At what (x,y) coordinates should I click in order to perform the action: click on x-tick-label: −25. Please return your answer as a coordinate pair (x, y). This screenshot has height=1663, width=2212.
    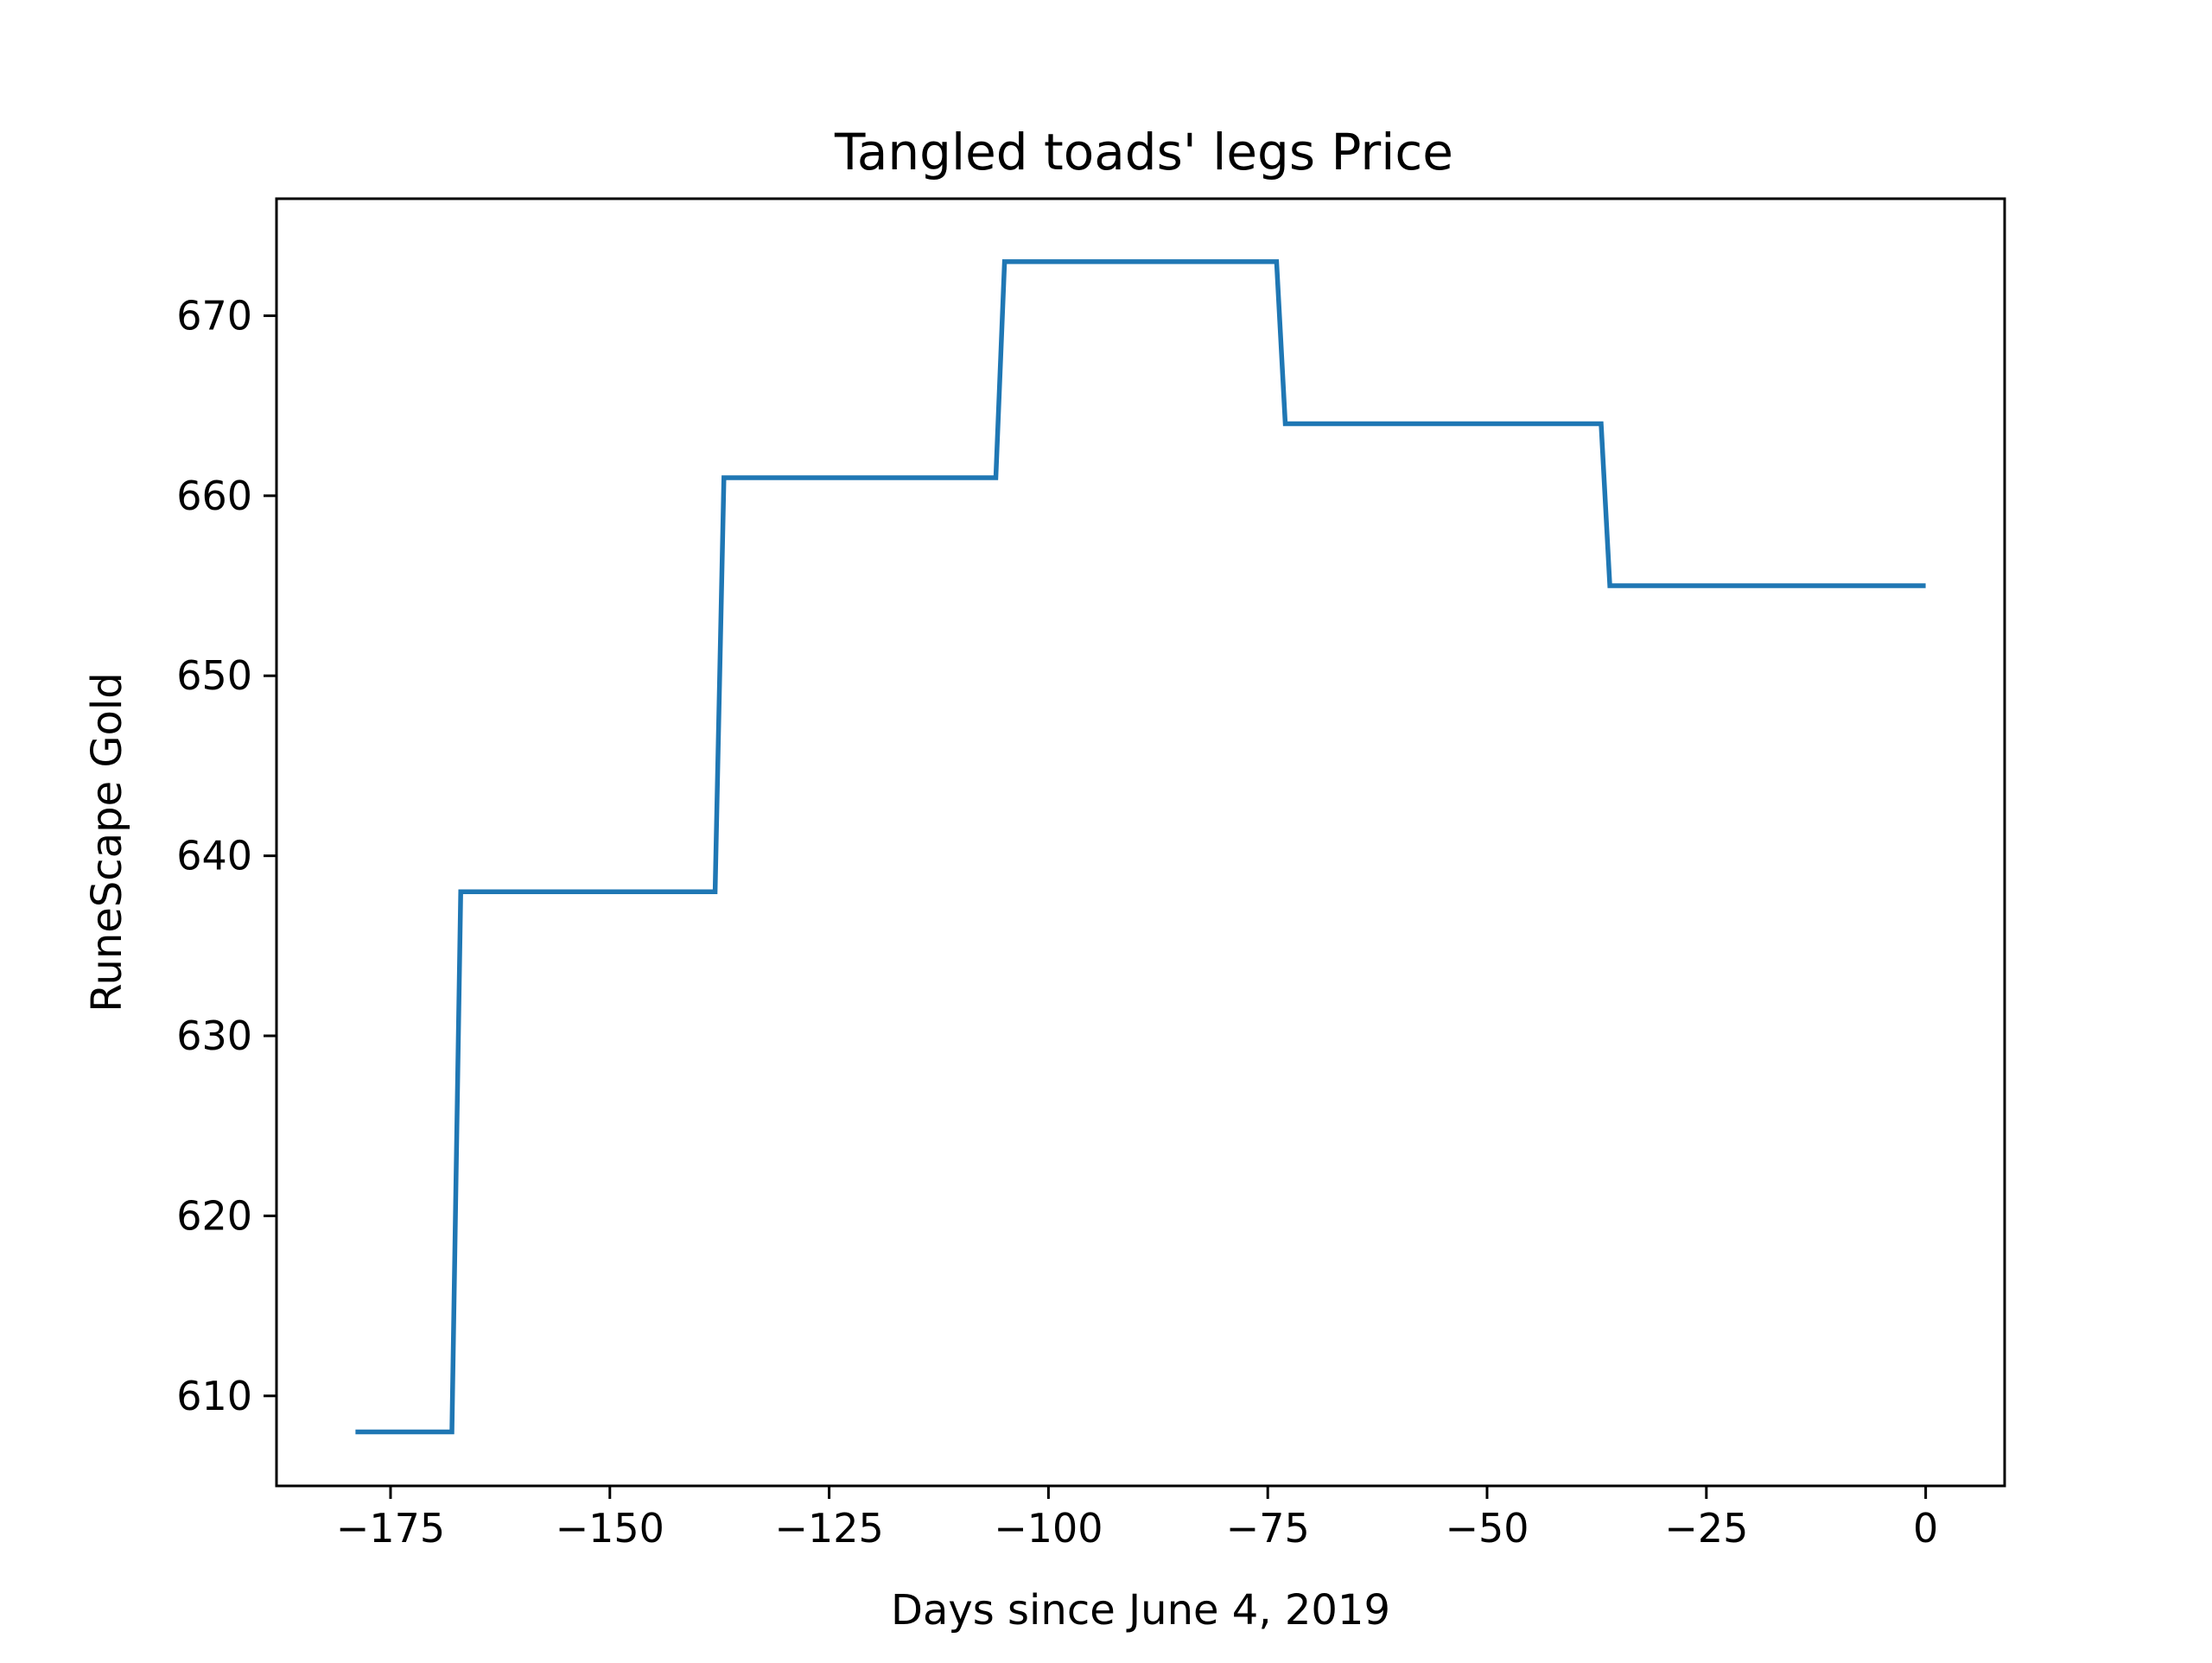
    Looking at the image, I should click on (1706, 1529).